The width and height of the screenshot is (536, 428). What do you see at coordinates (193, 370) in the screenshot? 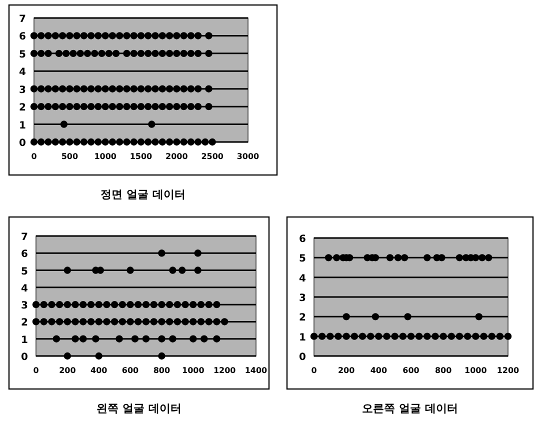
I see `x-tick-label: 1000` at bounding box center [193, 370].